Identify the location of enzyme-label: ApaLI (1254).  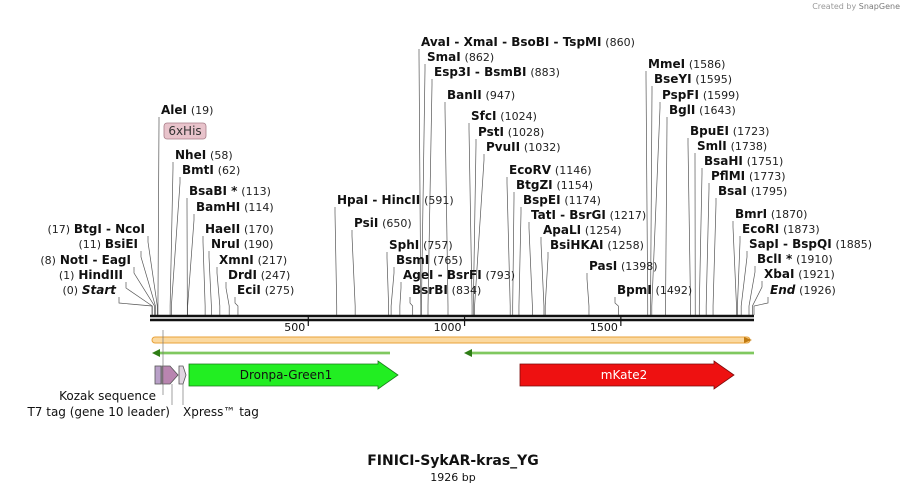
(582, 230).